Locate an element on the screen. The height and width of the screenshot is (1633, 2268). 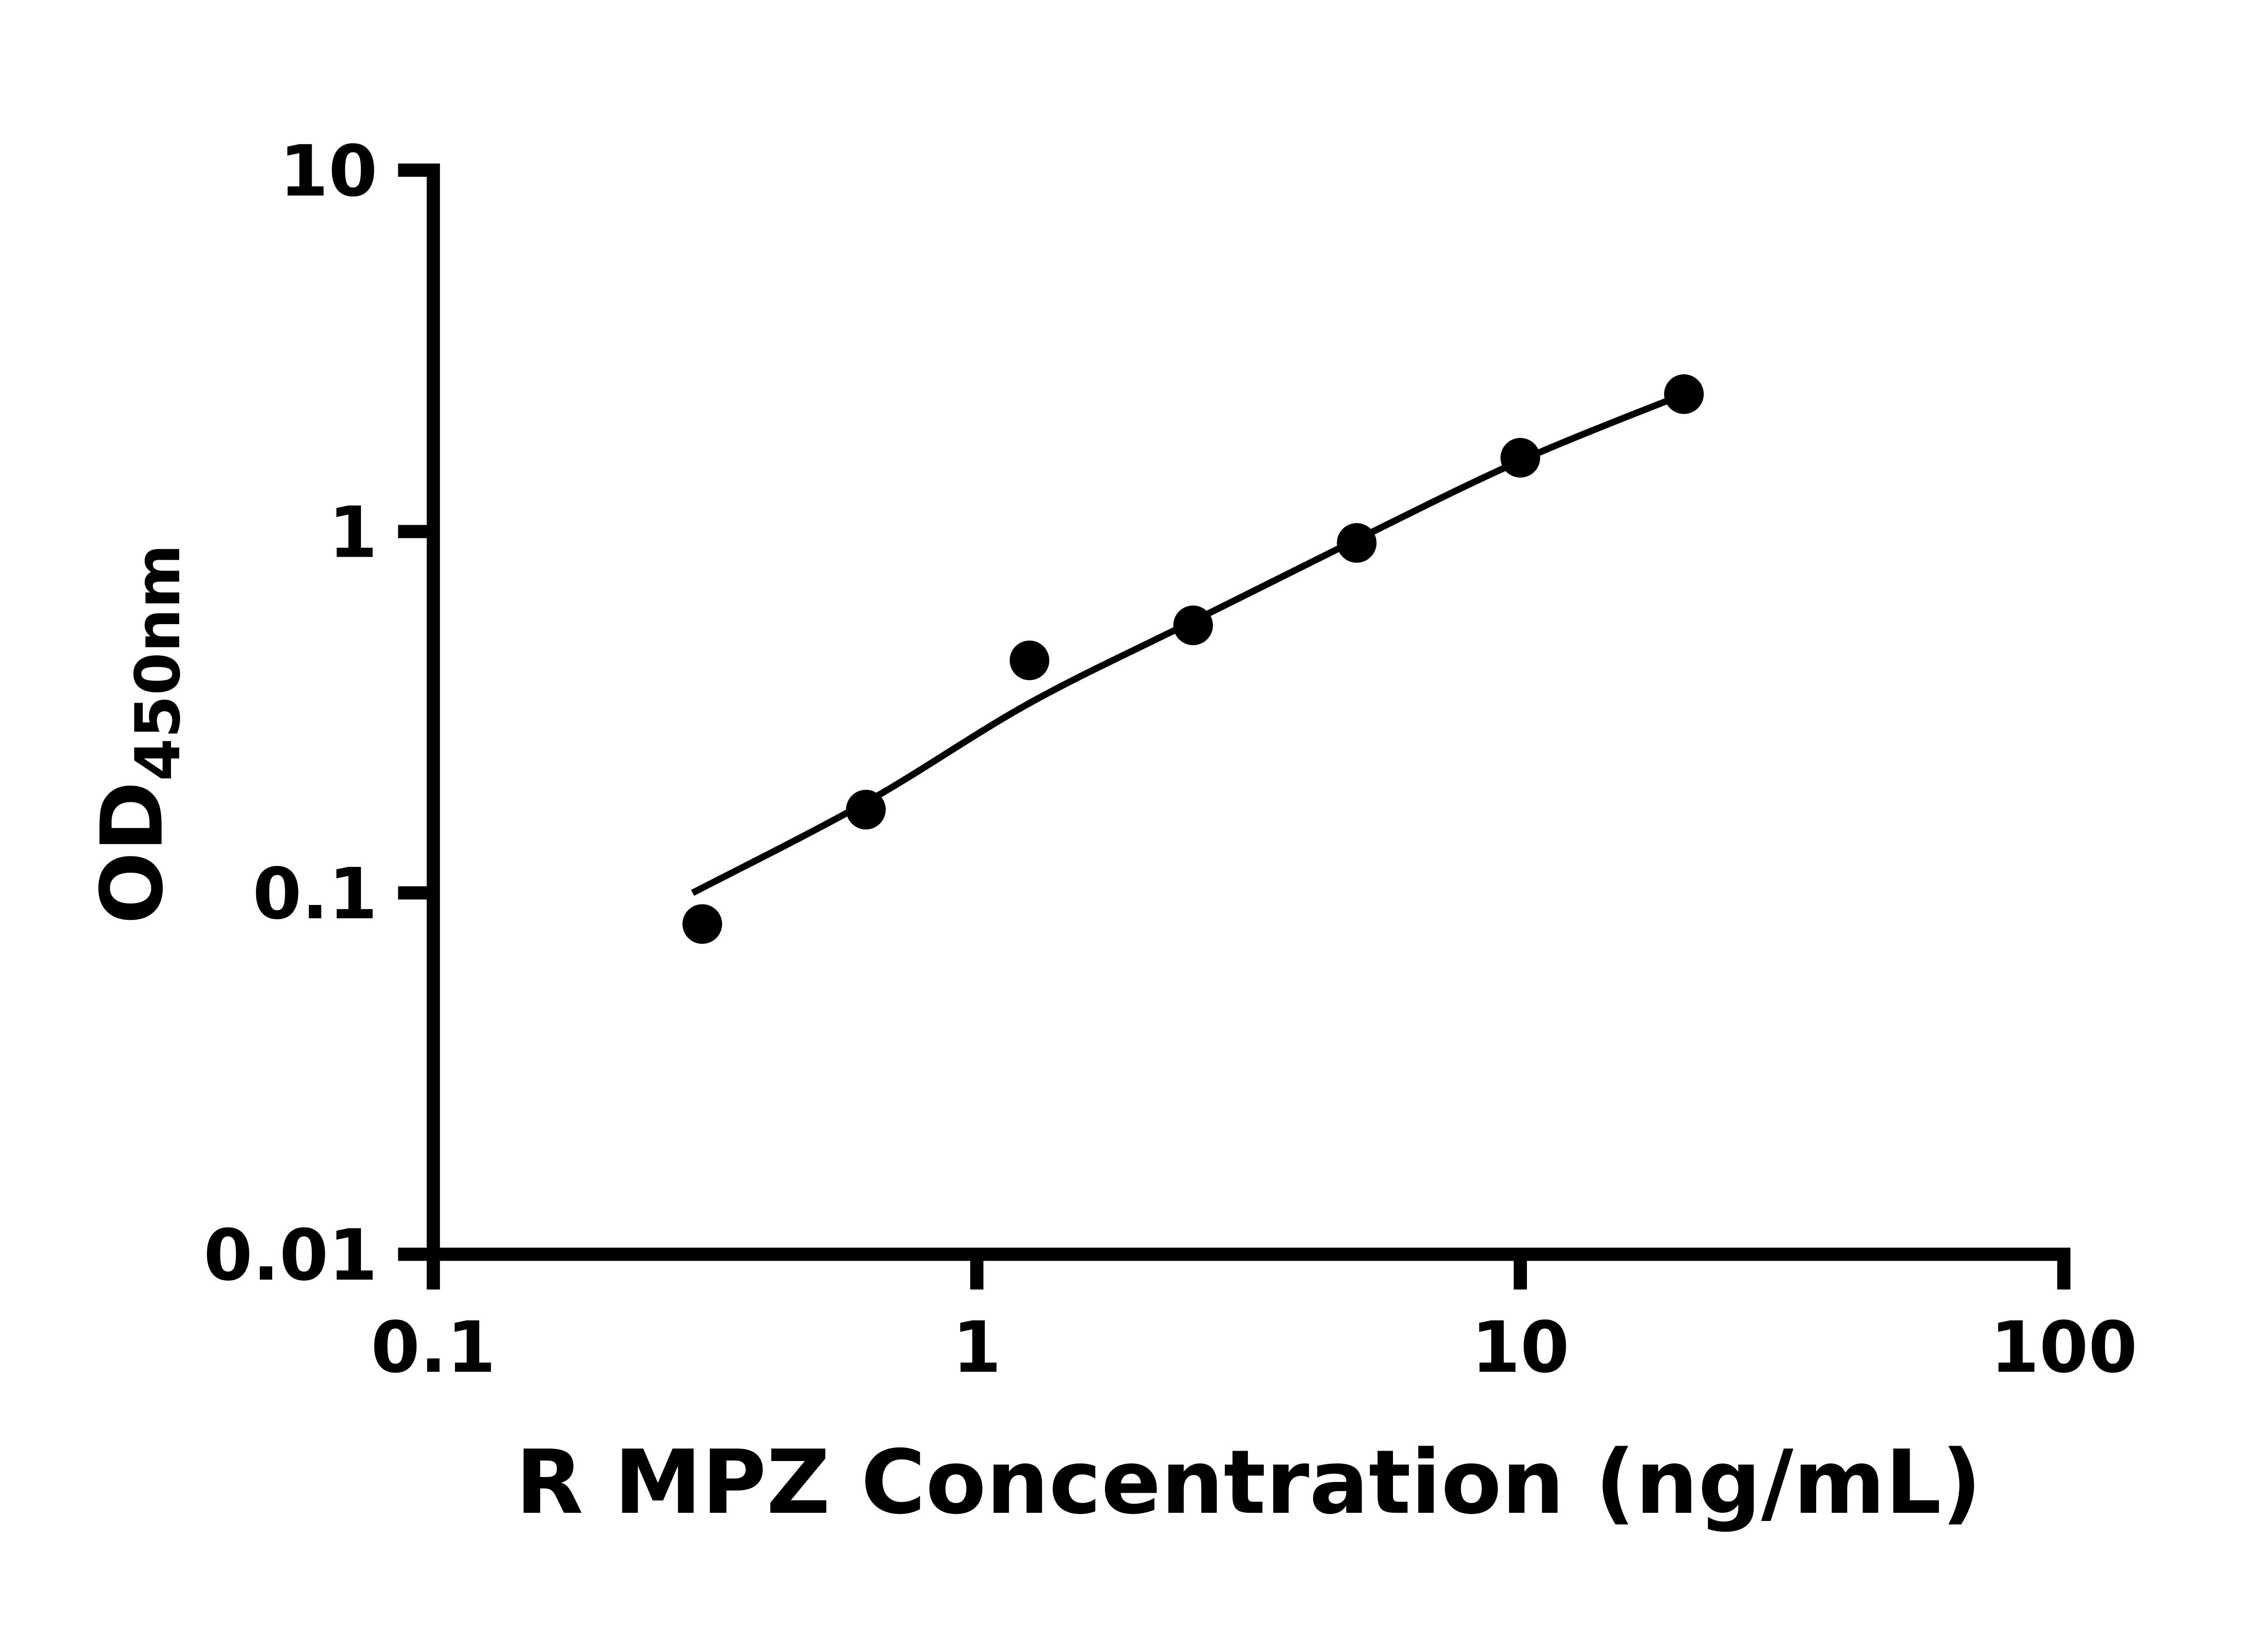
x-tick-label: 1 is located at coordinates (976, 1347).